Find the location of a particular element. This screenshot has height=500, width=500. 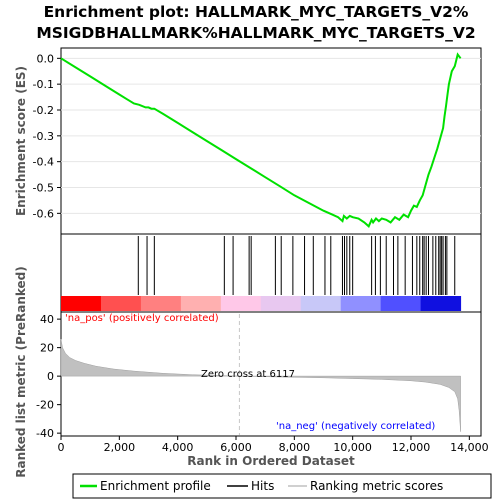

metric-y-axis-label: Ranked list metric (PreRanked) is located at coordinates (21, 372).